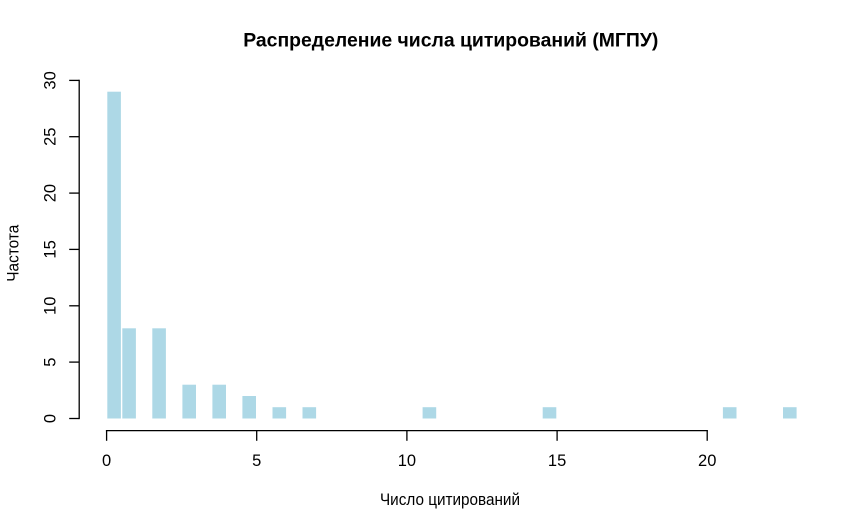 Image resolution: width=865 pixels, height=529 pixels. What do you see at coordinates (51, 137) in the screenshot?
I see `svg-text: 25` at bounding box center [51, 137].